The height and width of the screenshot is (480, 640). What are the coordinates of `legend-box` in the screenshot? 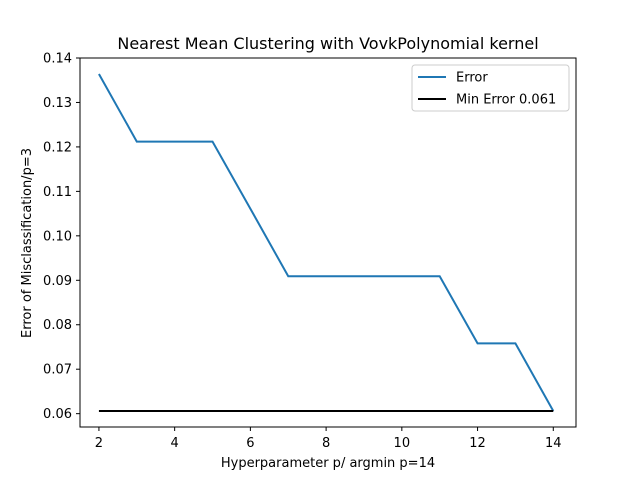 It's located at (490, 88).